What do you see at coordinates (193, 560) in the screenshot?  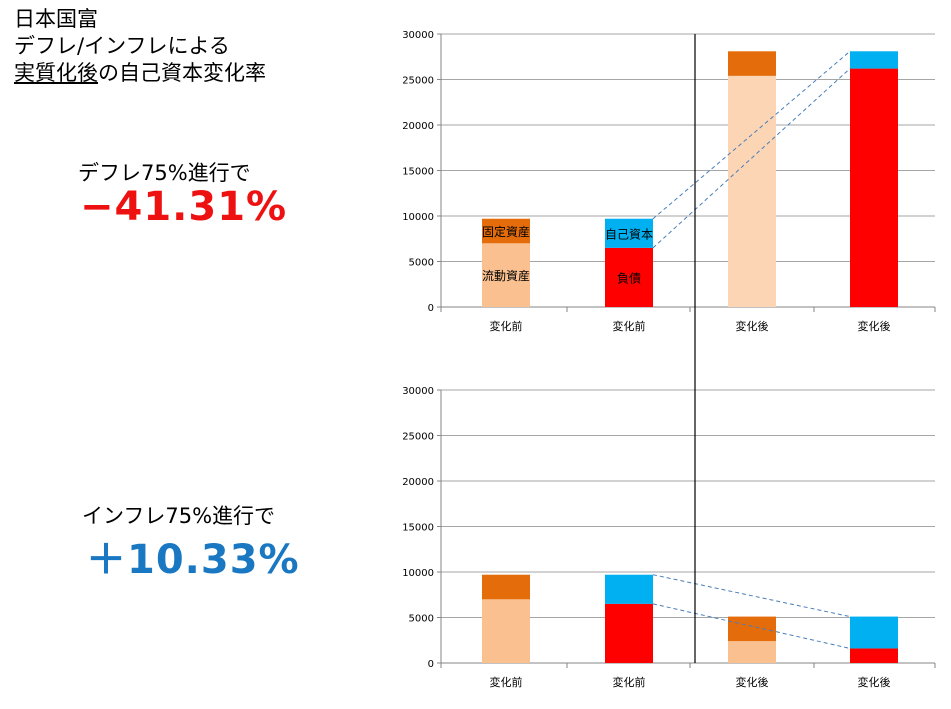 I see `inflation-change-value: ＋10.33%` at bounding box center [193, 560].